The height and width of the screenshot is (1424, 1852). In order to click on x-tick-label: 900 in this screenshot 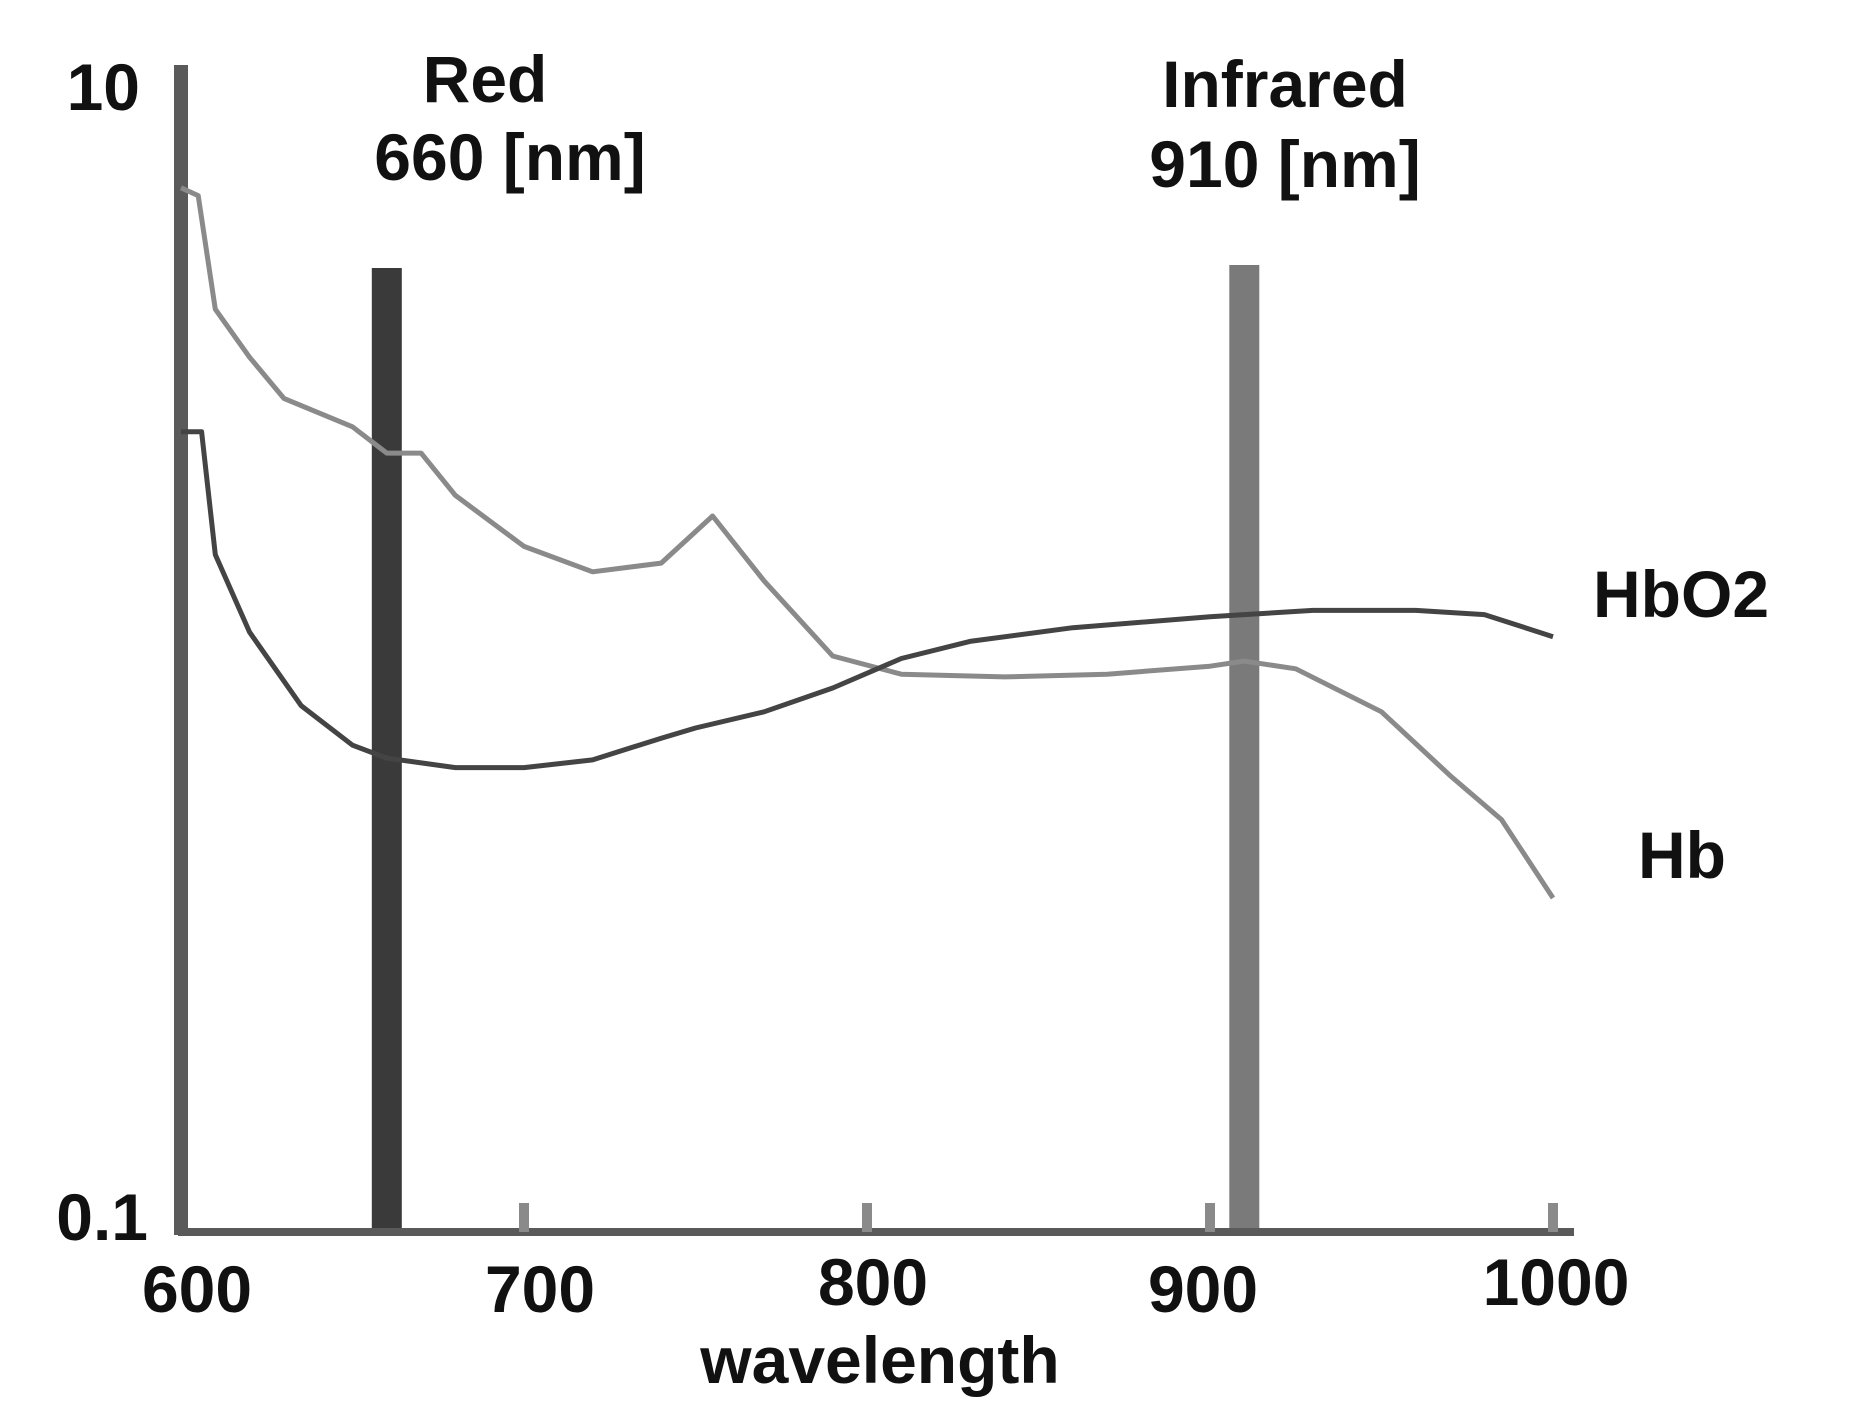, I will do `click(1203, 1289)`.